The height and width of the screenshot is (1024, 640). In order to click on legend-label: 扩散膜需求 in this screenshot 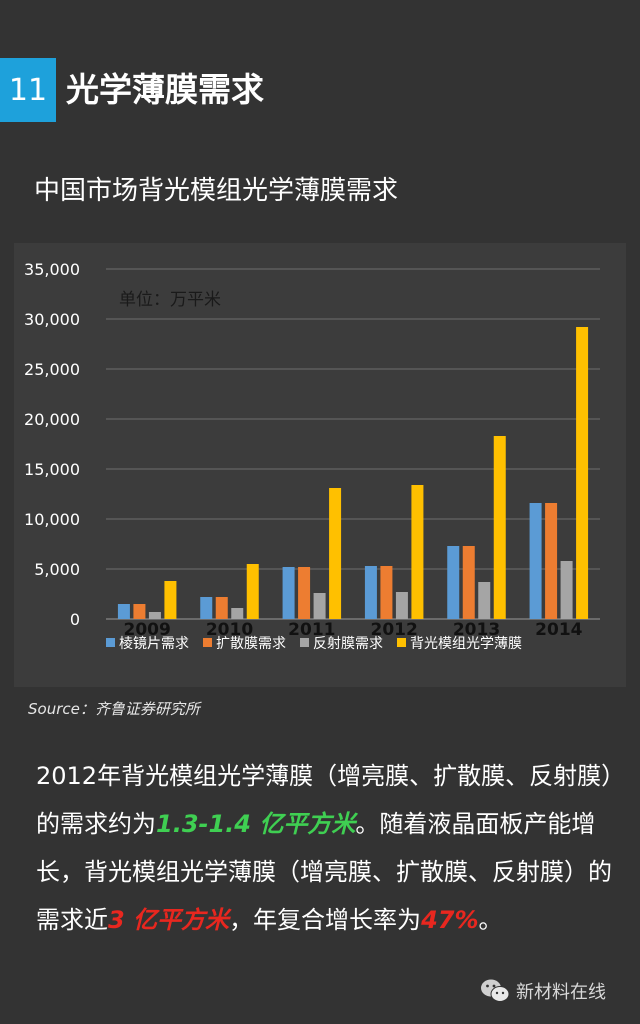, I will do `click(251, 644)`.